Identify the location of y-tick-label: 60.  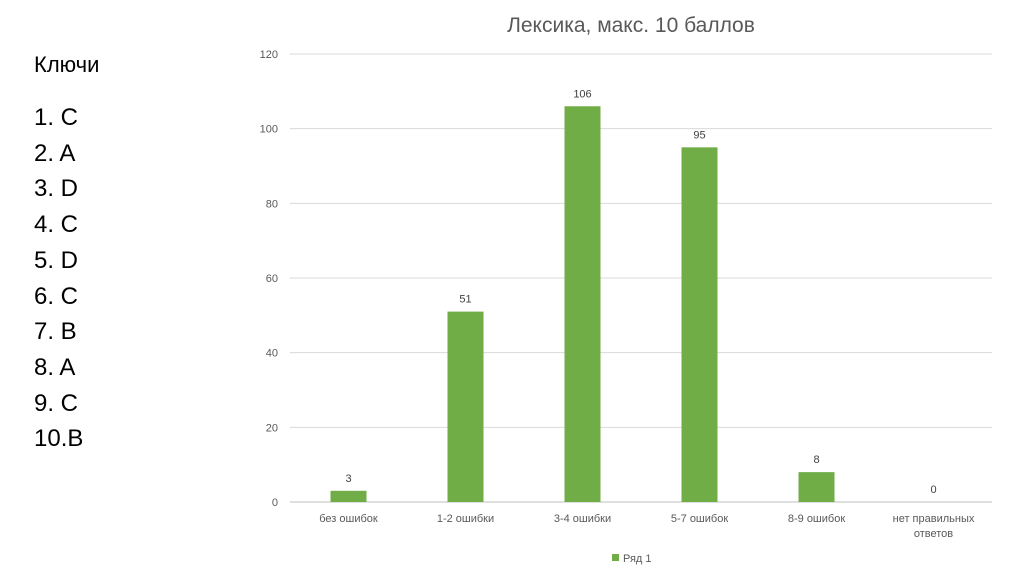
(272, 279).